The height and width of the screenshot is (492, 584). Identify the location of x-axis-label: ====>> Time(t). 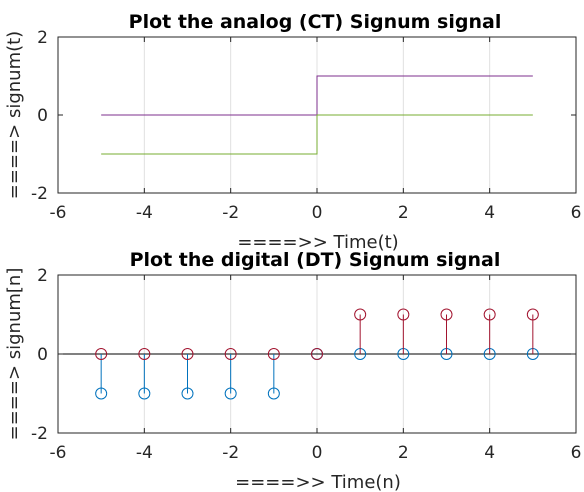
(317, 242).